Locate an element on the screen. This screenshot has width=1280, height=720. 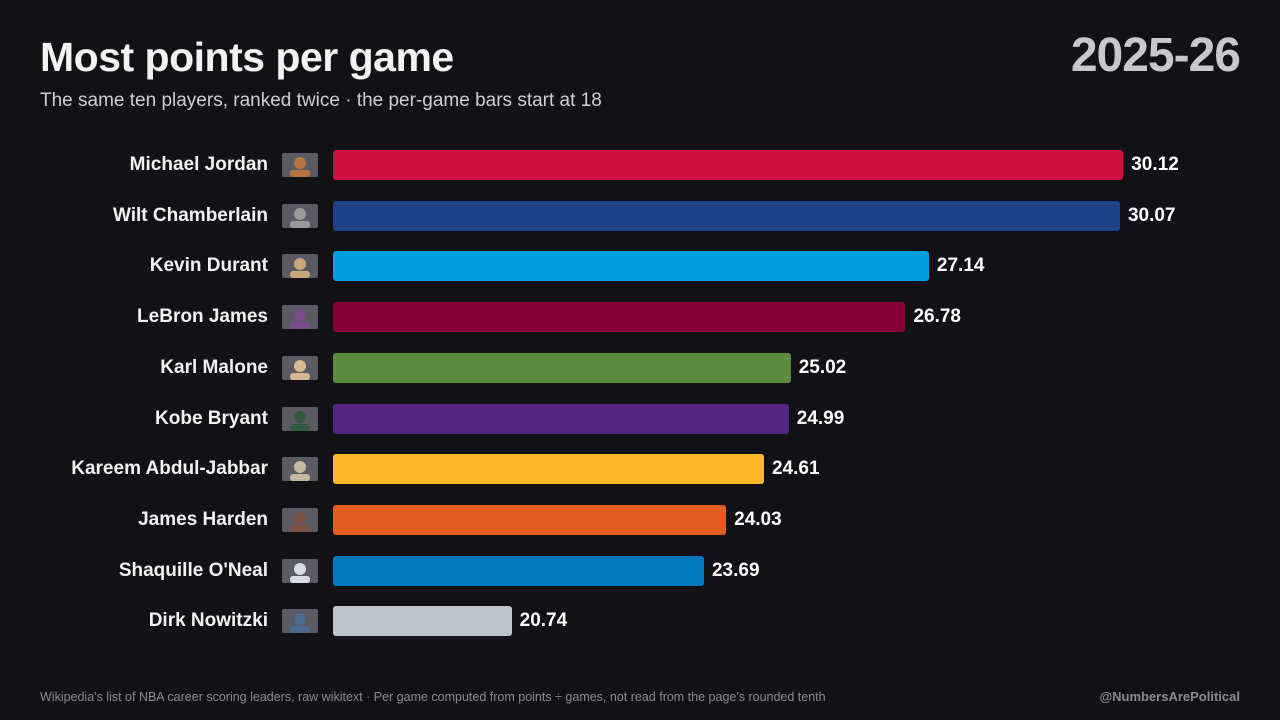
bar-row: Shaquille O'Neal 23.69 is located at coordinates (640, 571).